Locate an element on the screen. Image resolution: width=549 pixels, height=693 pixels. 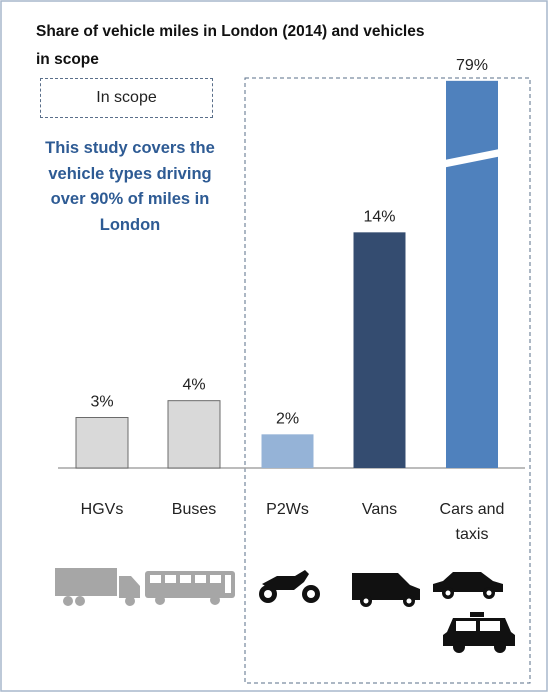
taxi-icon is located at coordinates (479, 632).